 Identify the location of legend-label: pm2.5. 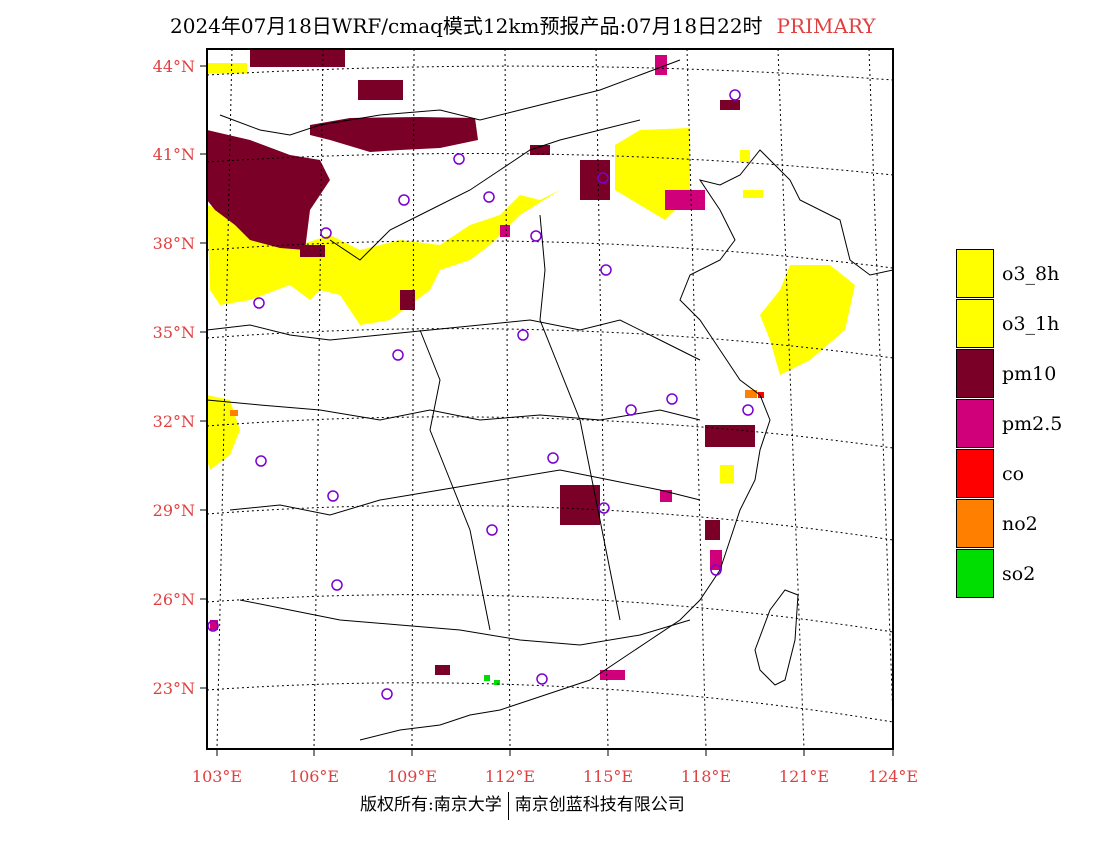
(1032, 424).